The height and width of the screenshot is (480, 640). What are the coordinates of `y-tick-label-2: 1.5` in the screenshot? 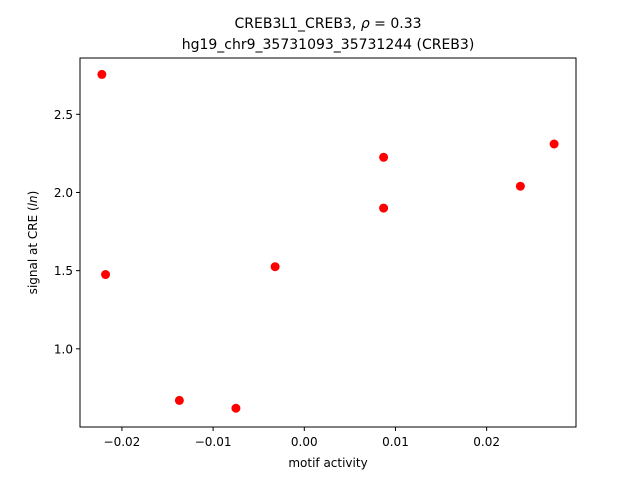 It's located at (63, 271).